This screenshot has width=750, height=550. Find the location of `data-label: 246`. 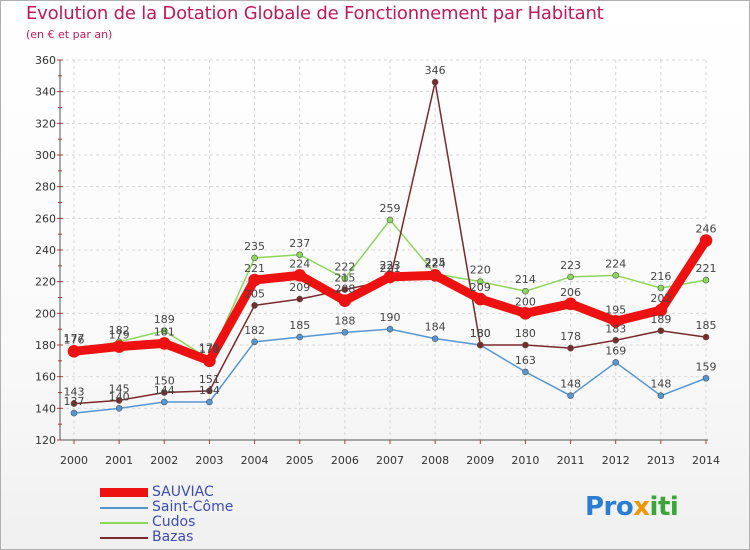

data-label: 246 is located at coordinates (706, 229).